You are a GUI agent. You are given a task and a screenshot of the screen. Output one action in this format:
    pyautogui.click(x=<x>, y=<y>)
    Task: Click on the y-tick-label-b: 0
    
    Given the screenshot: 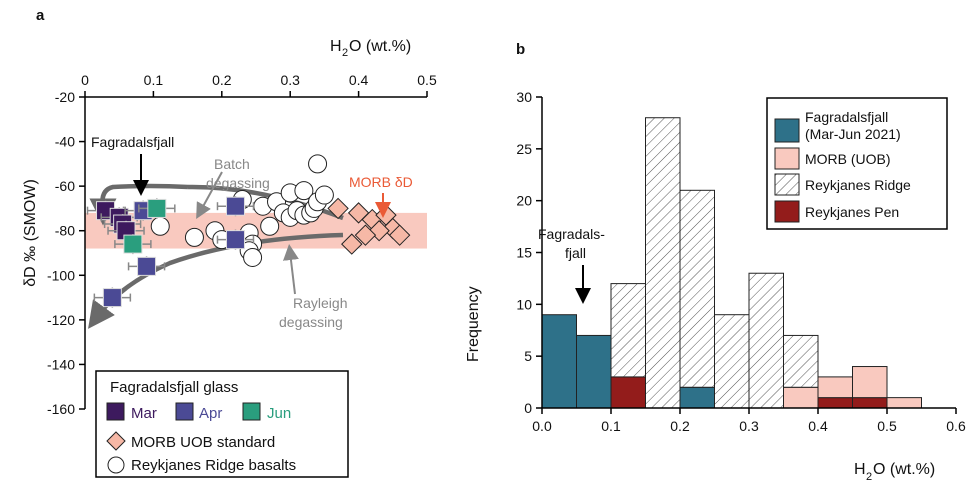 What is the action you would take?
    pyautogui.click(x=528, y=408)
    